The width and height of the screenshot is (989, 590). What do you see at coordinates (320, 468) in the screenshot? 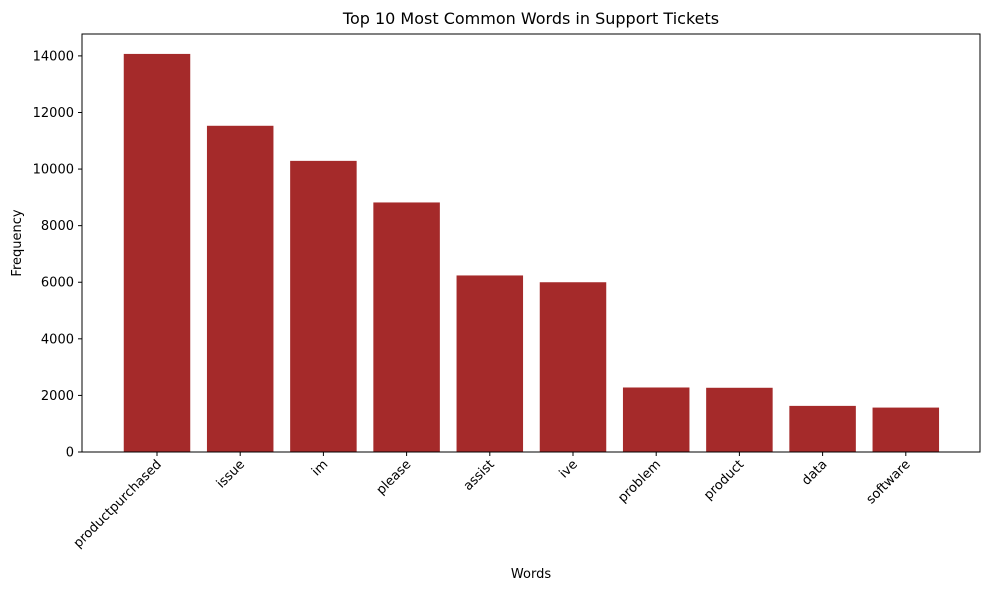
I see `x-tick-label: im` at bounding box center [320, 468].